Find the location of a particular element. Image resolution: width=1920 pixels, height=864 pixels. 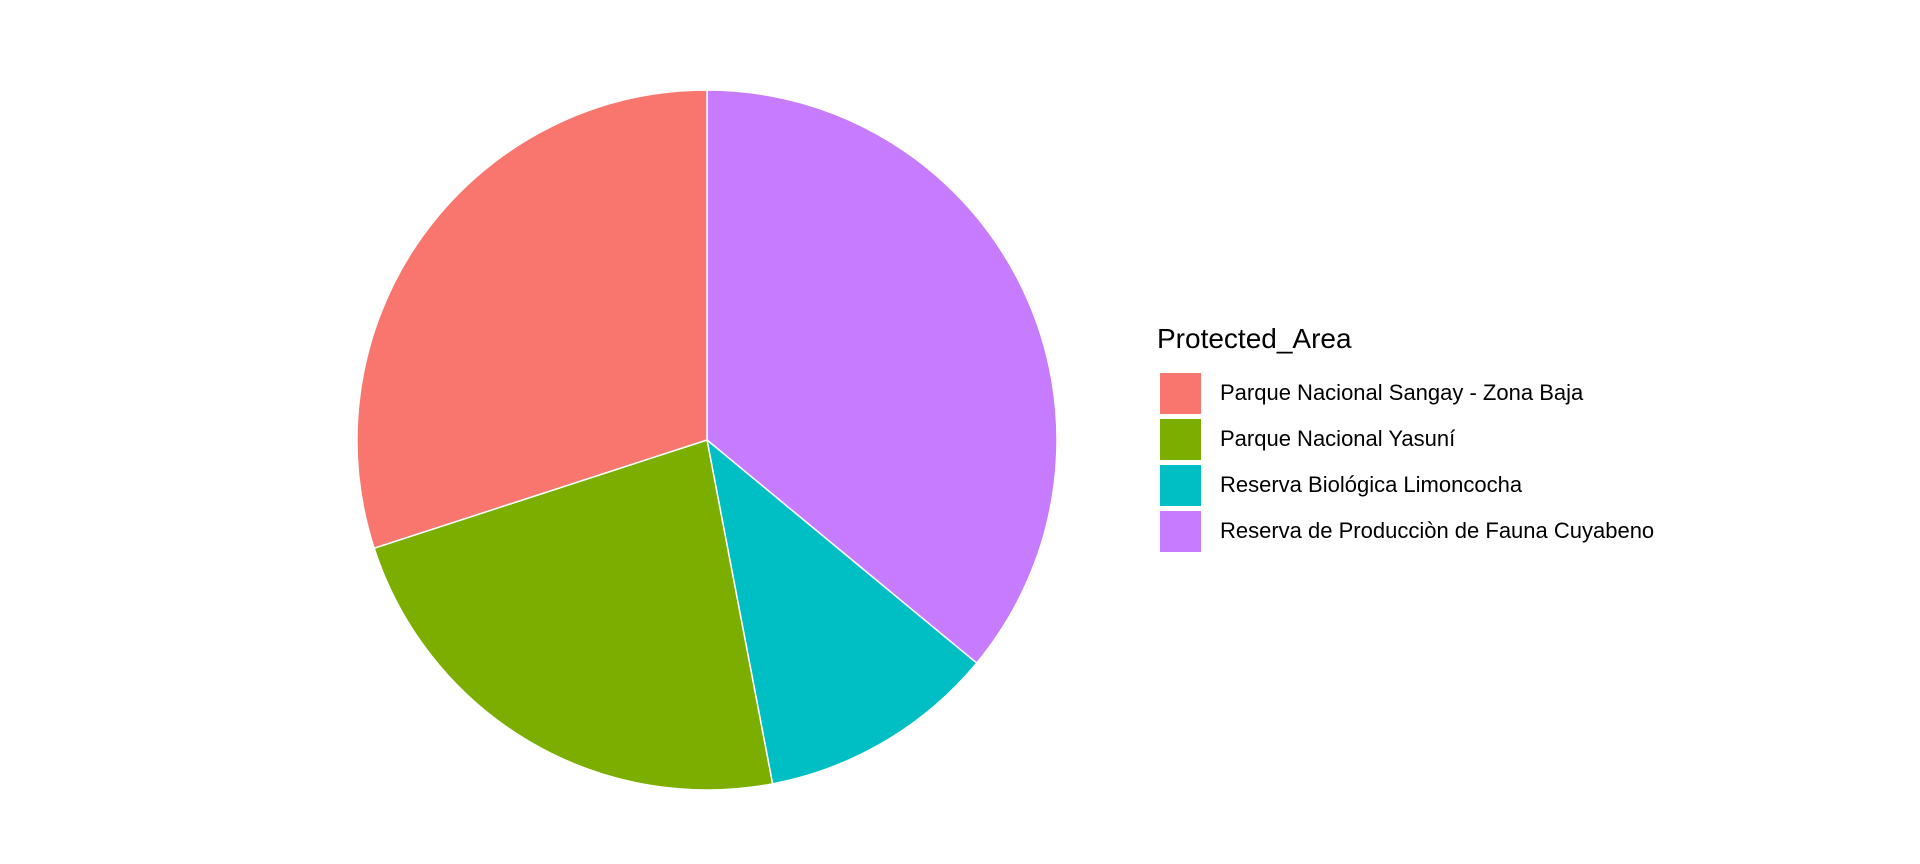

legend-item: Parque Nacional Sangay - Zona Baja is located at coordinates (1405, 393).